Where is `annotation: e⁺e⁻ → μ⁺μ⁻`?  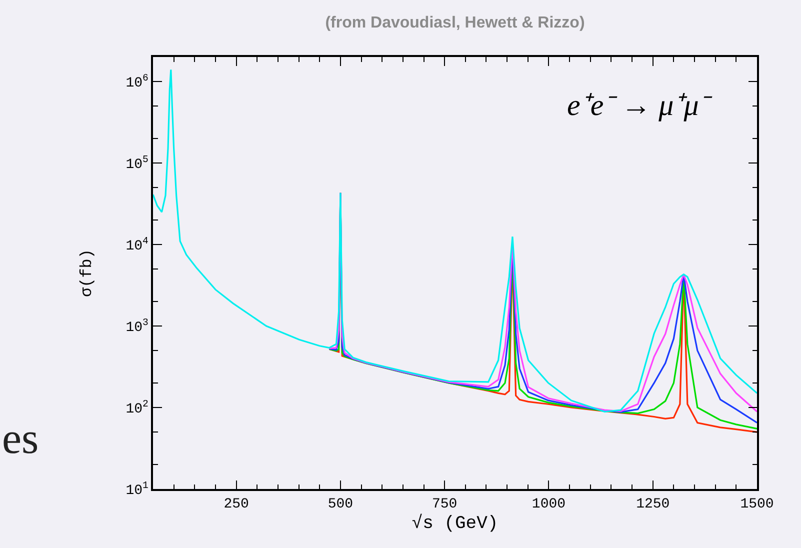
annotation: e⁺e⁻ → μ⁺μ⁻ is located at coordinates (640, 105).